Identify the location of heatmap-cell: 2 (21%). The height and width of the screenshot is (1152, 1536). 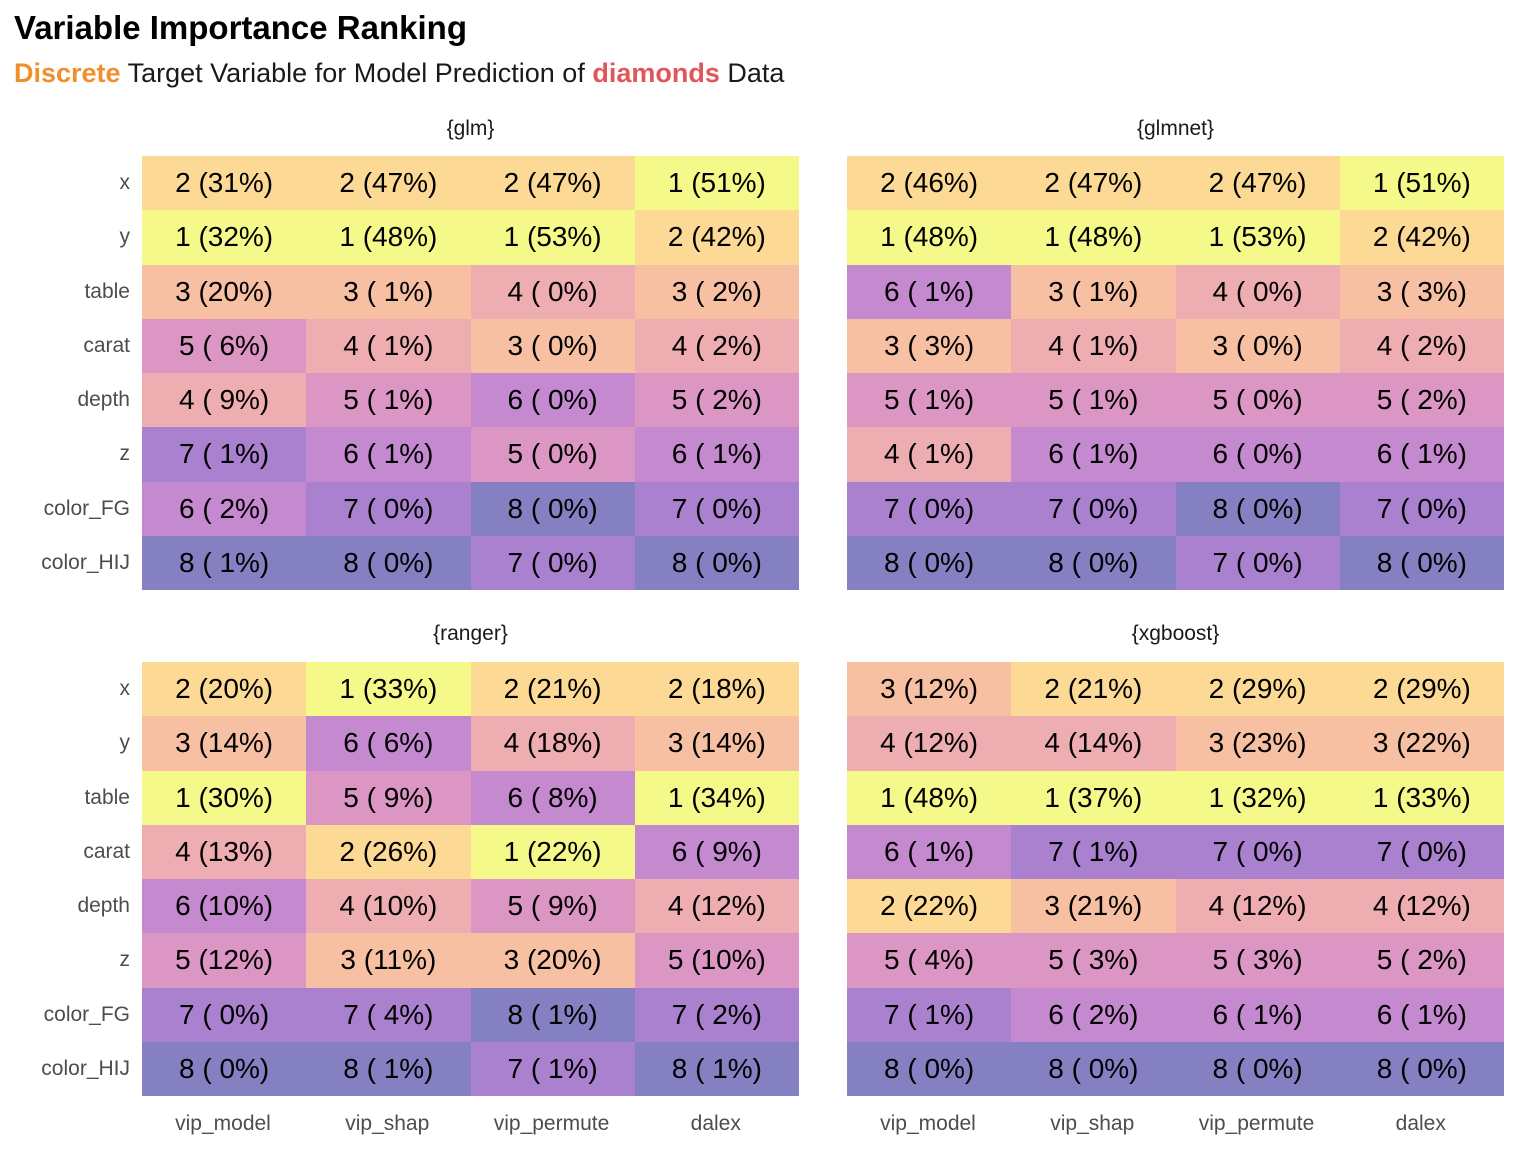
(1093, 689).